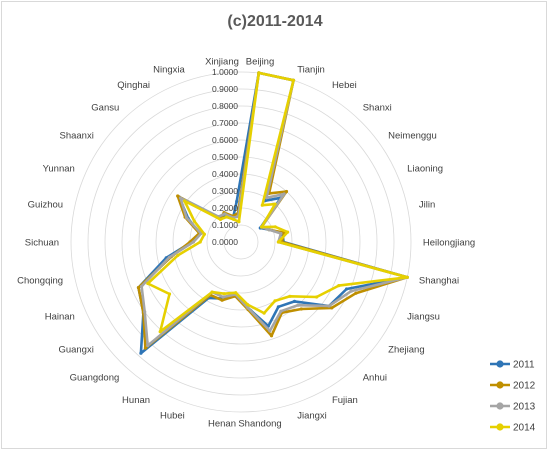 This screenshot has width=550, height=452. I want to click on category-label: Beijing, so click(260, 62).